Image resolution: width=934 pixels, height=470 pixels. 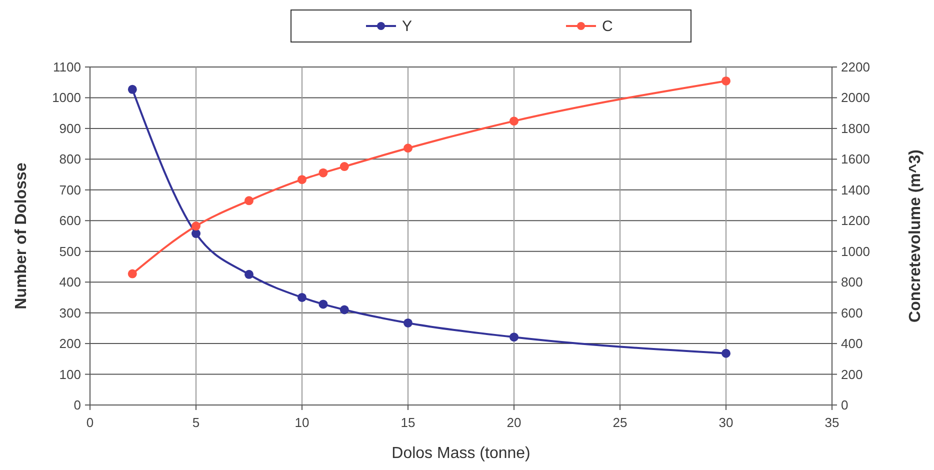 I want to click on y2-tick-label: 1200, so click(x=855, y=220).